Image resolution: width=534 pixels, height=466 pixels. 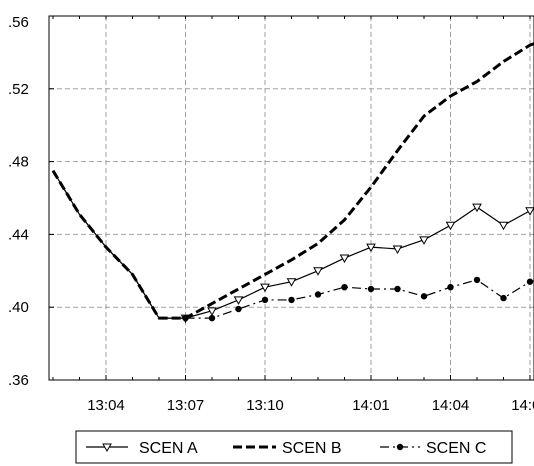 What do you see at coordinates (31, 201) in the screenshot?
I see `y-axis: .36 .40 .44 .48 .52 .56` at bounding box center [31, 201].